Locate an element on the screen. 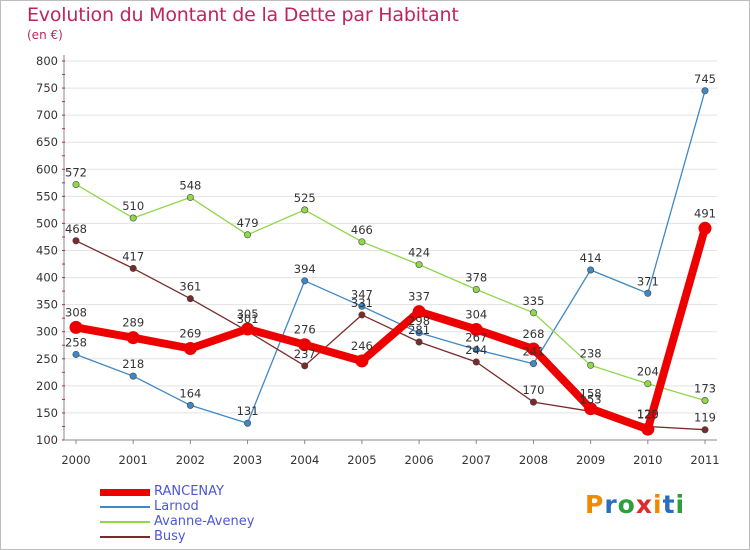 The height and width of the screenshot is (550, 750). data-label: 267 is located at coordinates (476, 338).